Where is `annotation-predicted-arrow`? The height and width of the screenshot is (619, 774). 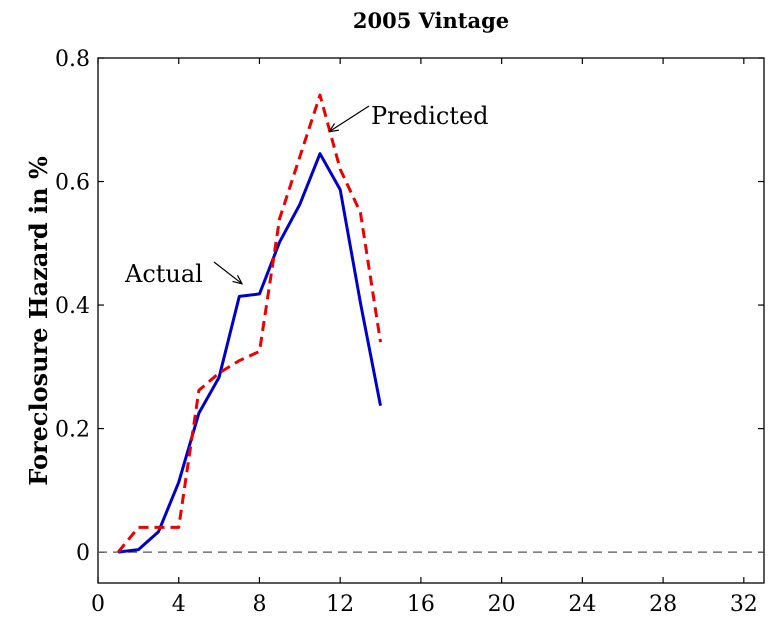 annotation-predicted-arrow is located at coordinates (350, 118).